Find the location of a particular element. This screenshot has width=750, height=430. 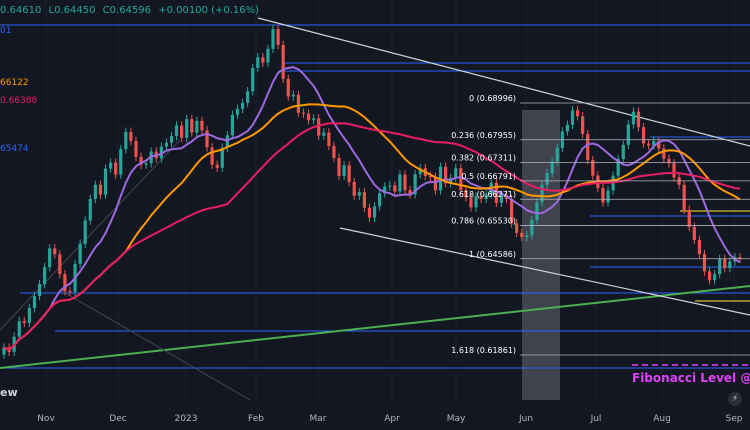

fib-shaded-zone is located at coordinates (541, 255).